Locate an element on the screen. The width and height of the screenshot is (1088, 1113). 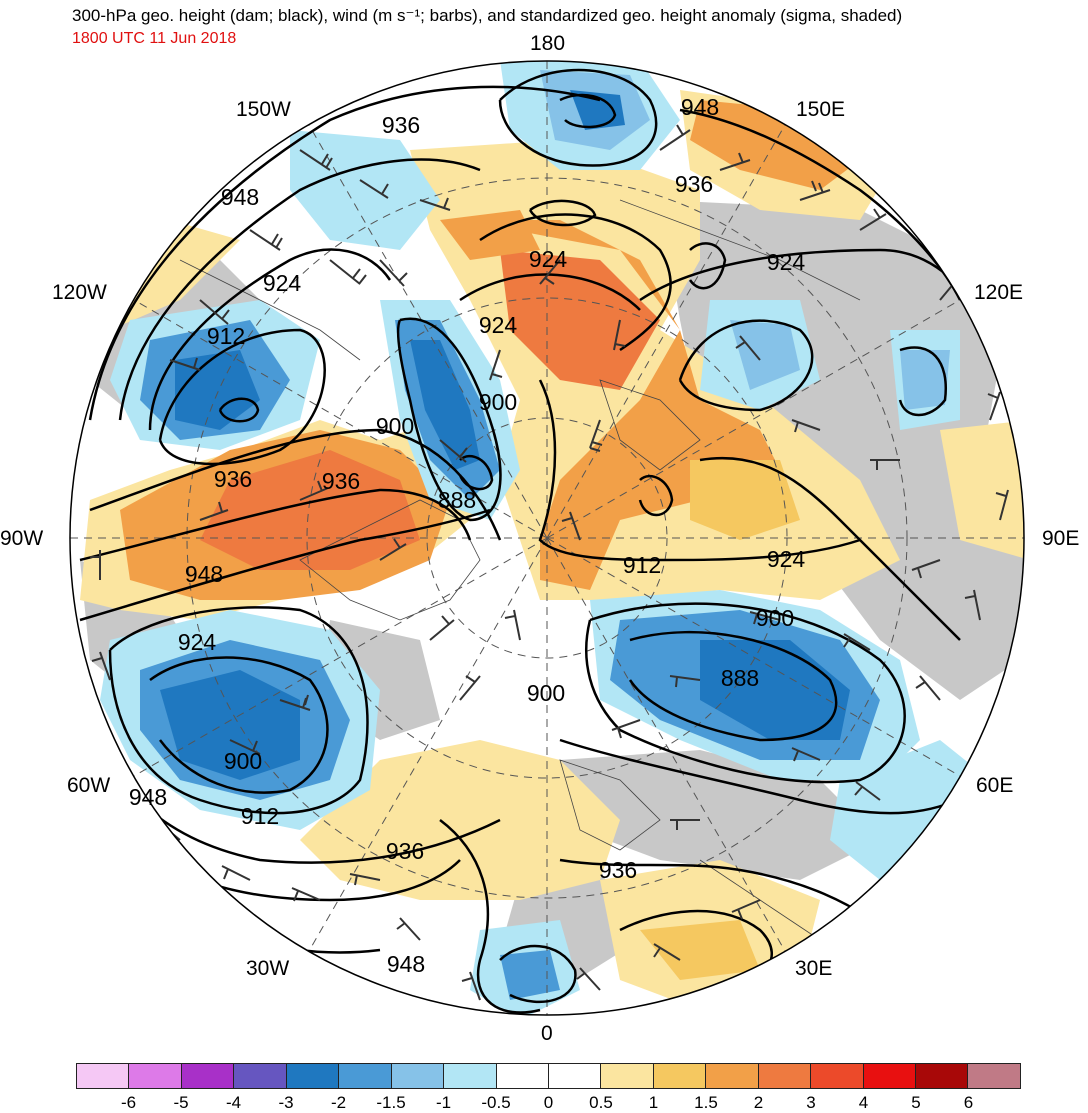
colorbar is located at coordinates (548, 1076).